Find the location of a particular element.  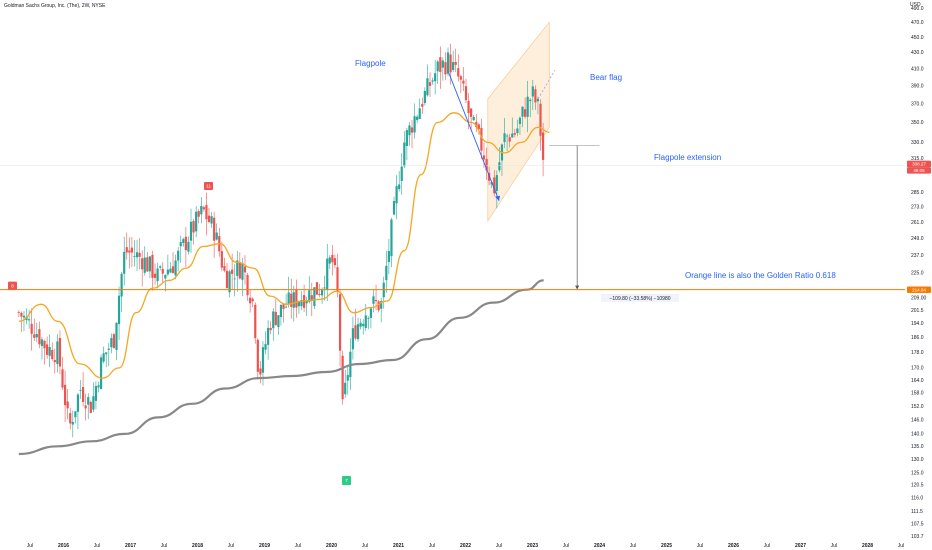

flagpole-arrowhead is located at coordinates (497, 198).